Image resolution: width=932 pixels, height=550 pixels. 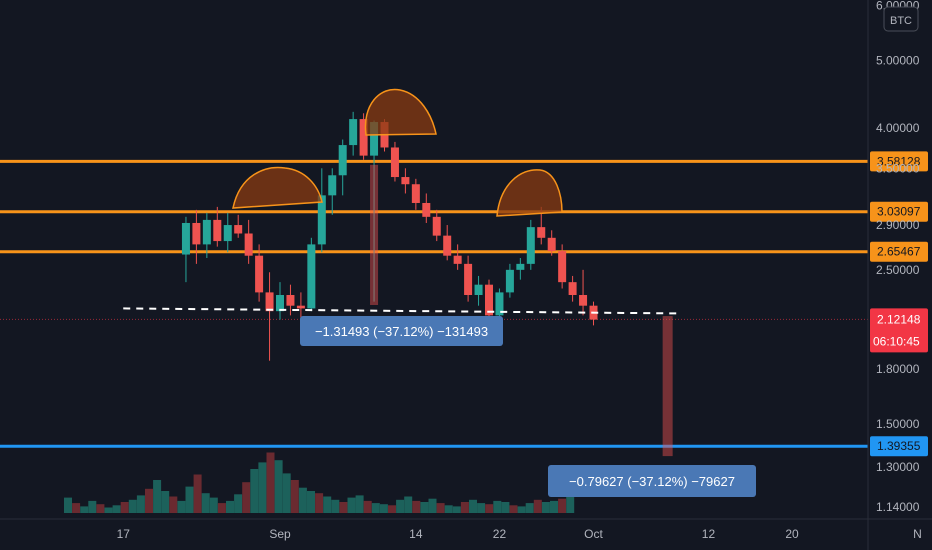 What do you see at coordinates (899, 319) in the screenshot?
I see `last-price-label: 2.12148` at bounding box center [899, 319].